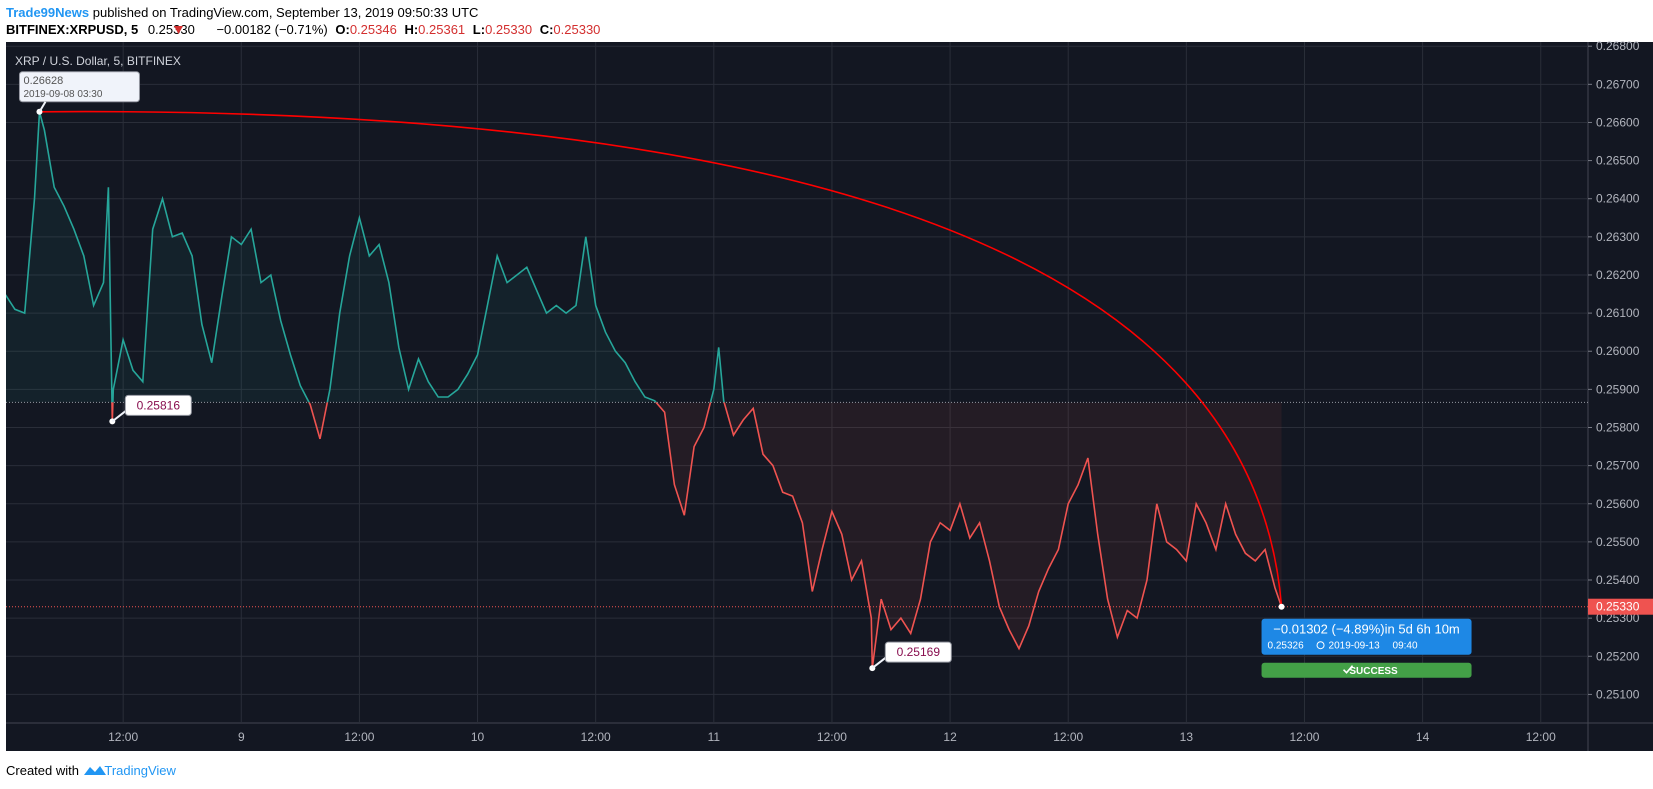 The width and height of the screenshot is (1653, 789). Describe the element at coordinates (479, 29) in the screenshot. I see `l-label: L:` at that location.